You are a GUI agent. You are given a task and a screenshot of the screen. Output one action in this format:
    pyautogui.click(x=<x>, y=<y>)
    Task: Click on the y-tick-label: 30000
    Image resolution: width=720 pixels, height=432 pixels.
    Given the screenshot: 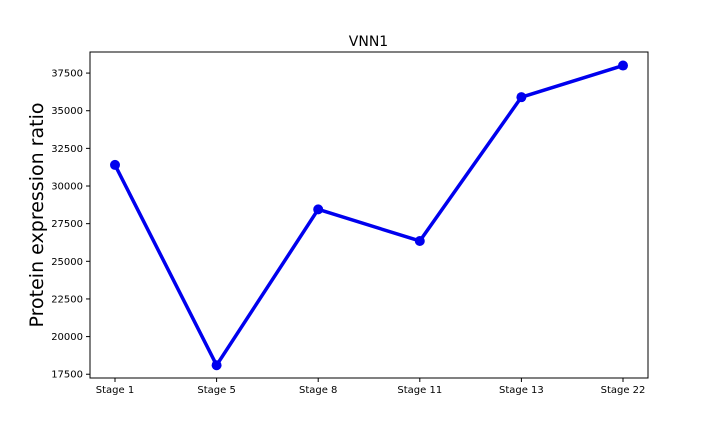 What is the action you would take?
    pyautogui.click(x=67, y=187)
    